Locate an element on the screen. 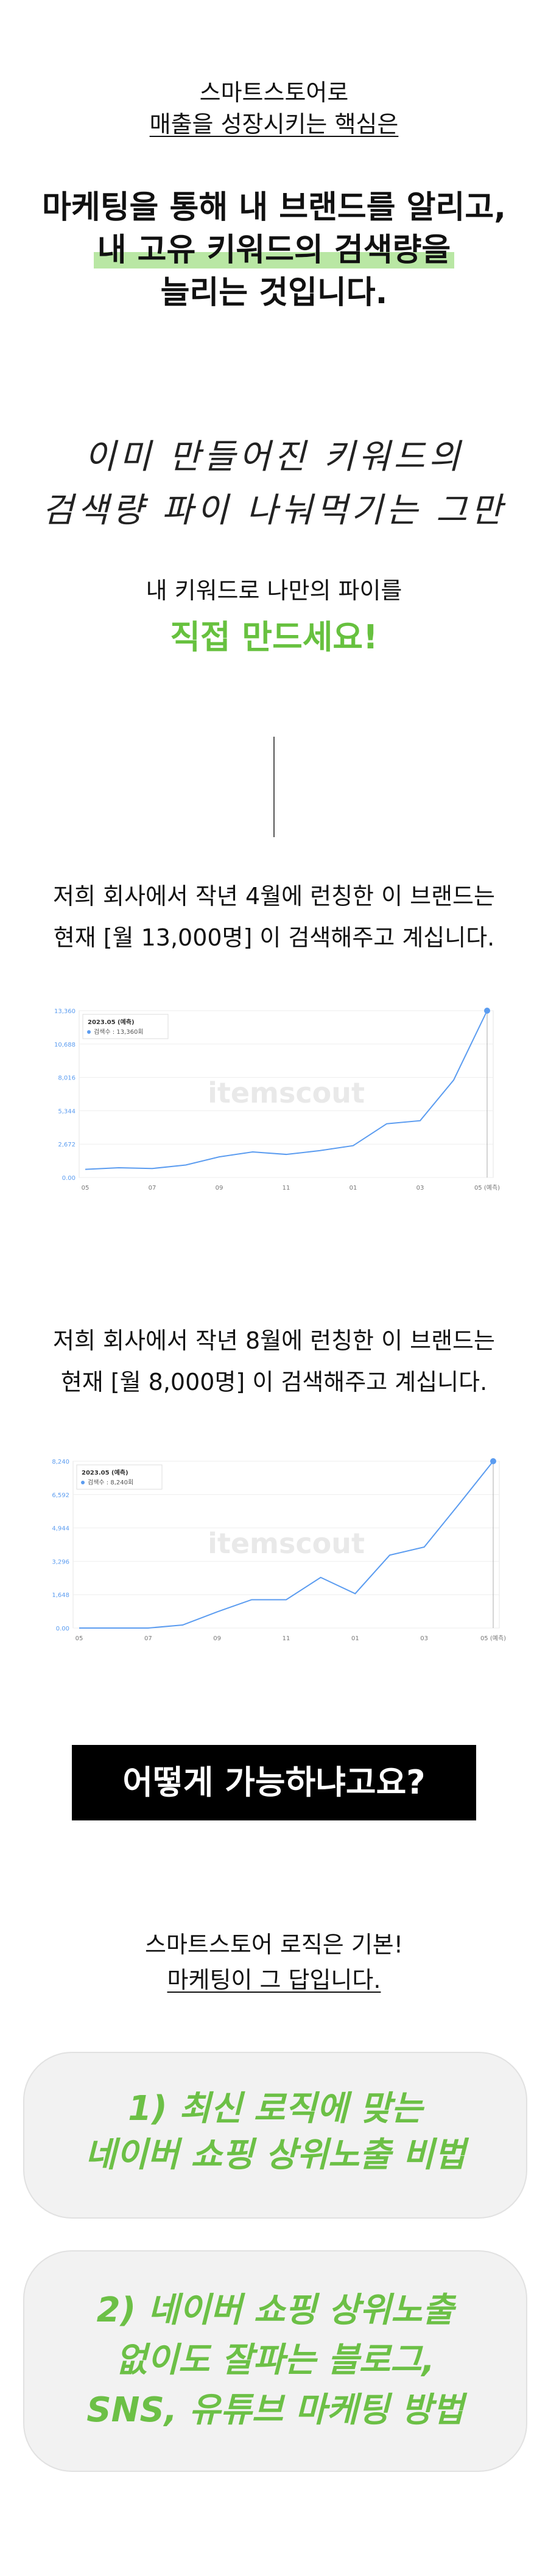 The width and height of the screenshot is (548, 2576). card1-line2: 네이버 쇼핑 상위노출 비법 is located at coordinates (276, 2155).